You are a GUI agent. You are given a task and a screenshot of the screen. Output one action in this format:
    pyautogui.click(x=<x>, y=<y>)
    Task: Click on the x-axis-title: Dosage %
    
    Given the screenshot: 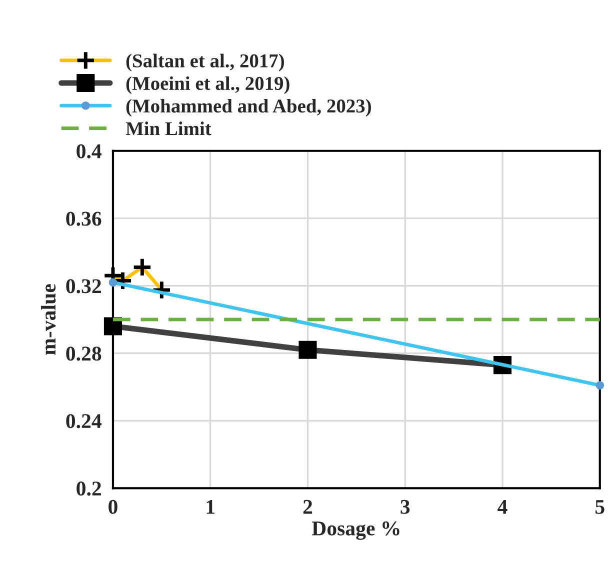 What is the action you would take?
    pyautogui.click(x=356, y=530)
    